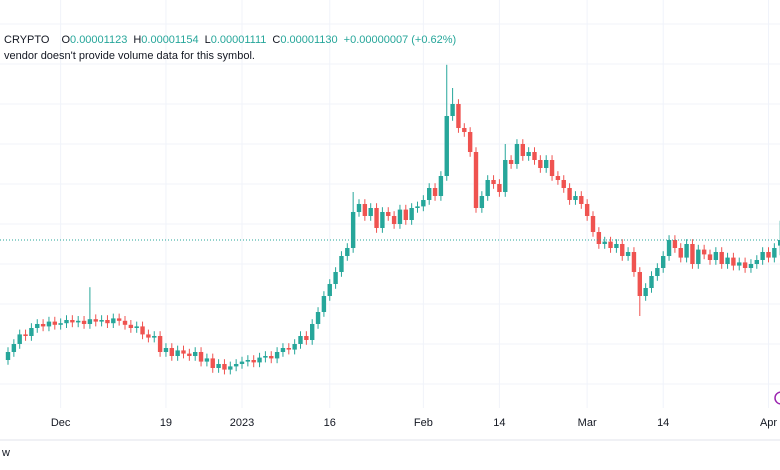 This screenshot has width=780, height=470. Describe the element at coordinates (330, 423) in the screenshot. I see `x-tick-label: 16` at that location.